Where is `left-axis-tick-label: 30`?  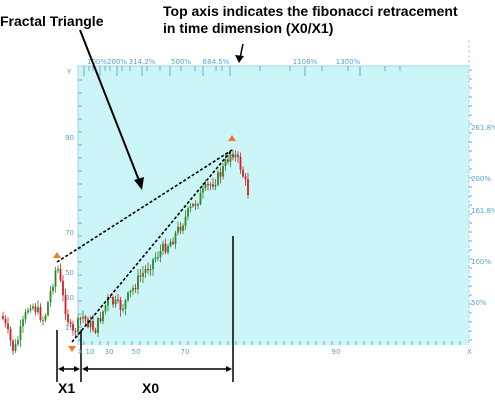
left-axis-tick-label: 30 is located at coordinates (69, 298).